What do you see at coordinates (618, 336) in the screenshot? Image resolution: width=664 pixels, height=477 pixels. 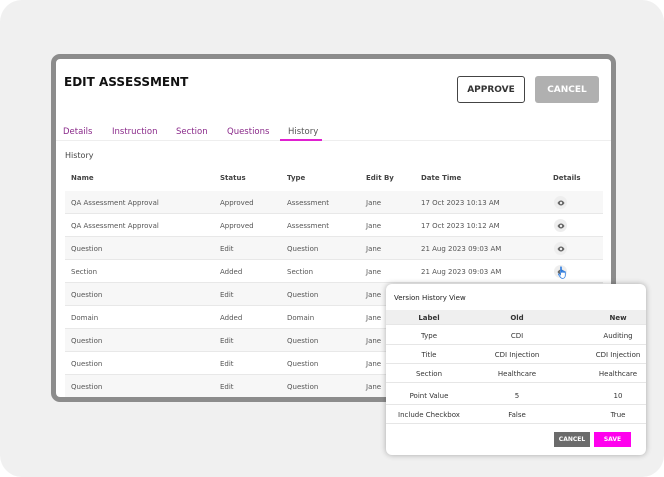 I see `popup-cell: Auditing` at bounding box center [618, 336].